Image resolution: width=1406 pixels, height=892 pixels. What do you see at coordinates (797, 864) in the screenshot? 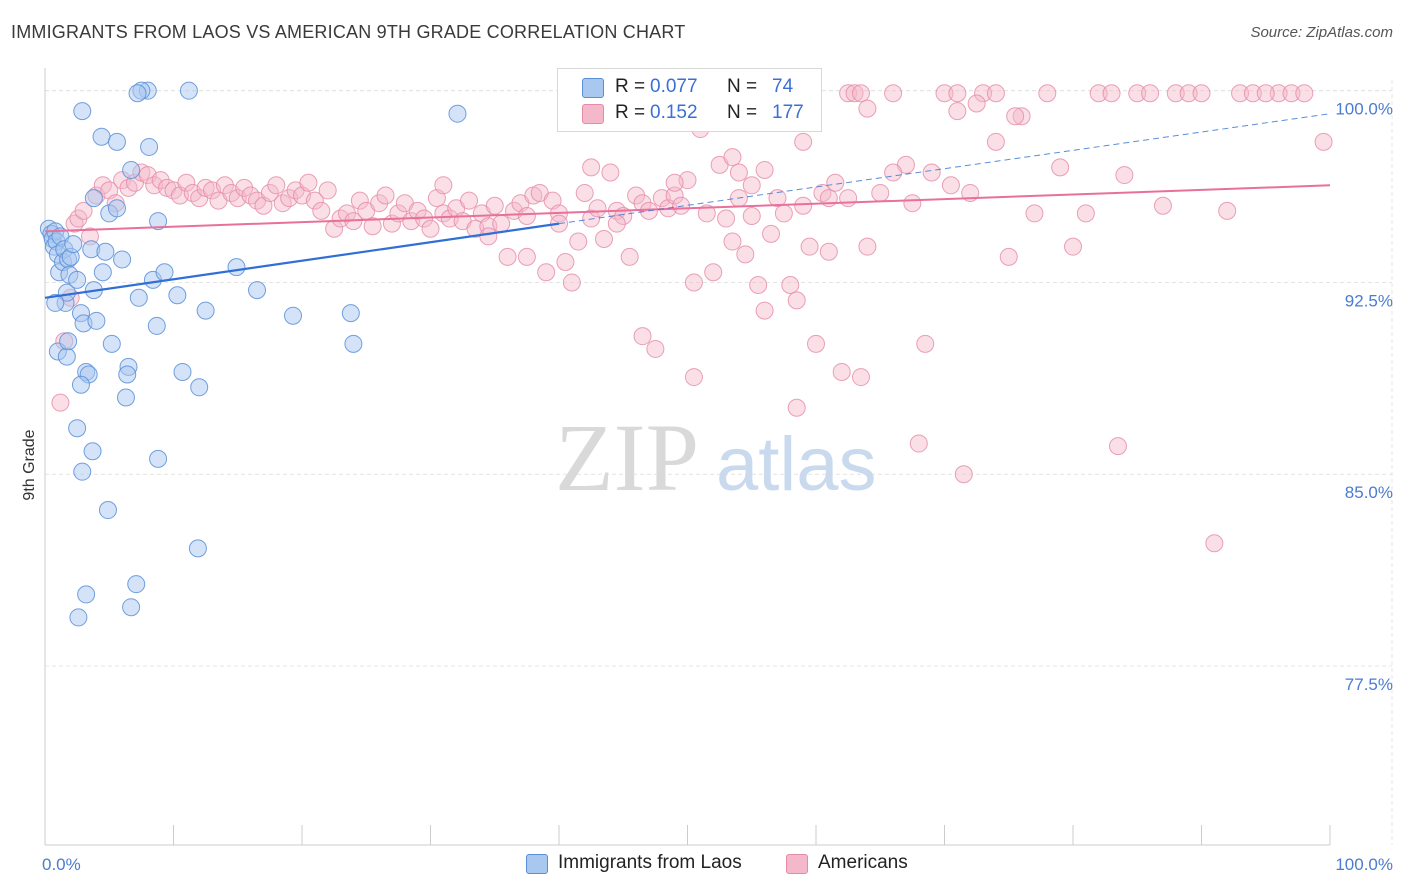
I see `bottom-americans-swatch` at bounding box center [797, 864].